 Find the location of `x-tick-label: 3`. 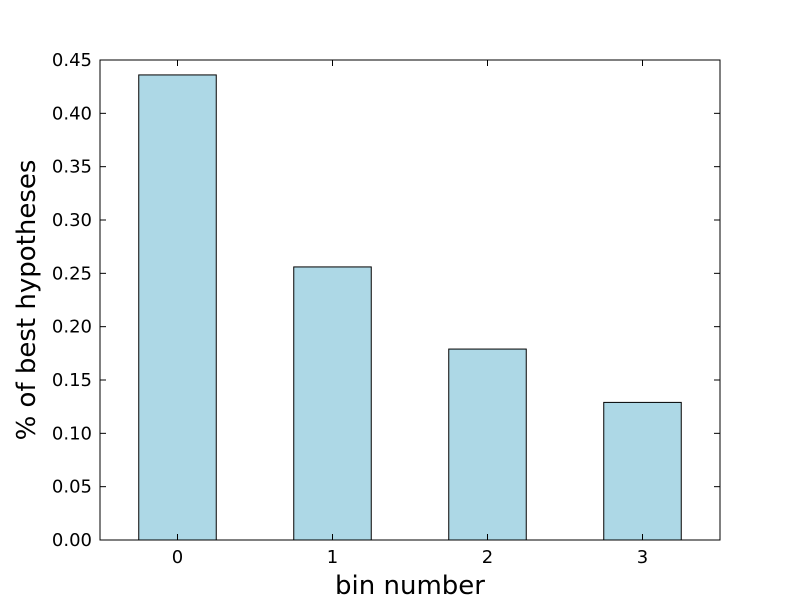

x-tick-label: 3 is located at coordinates (642, 557).